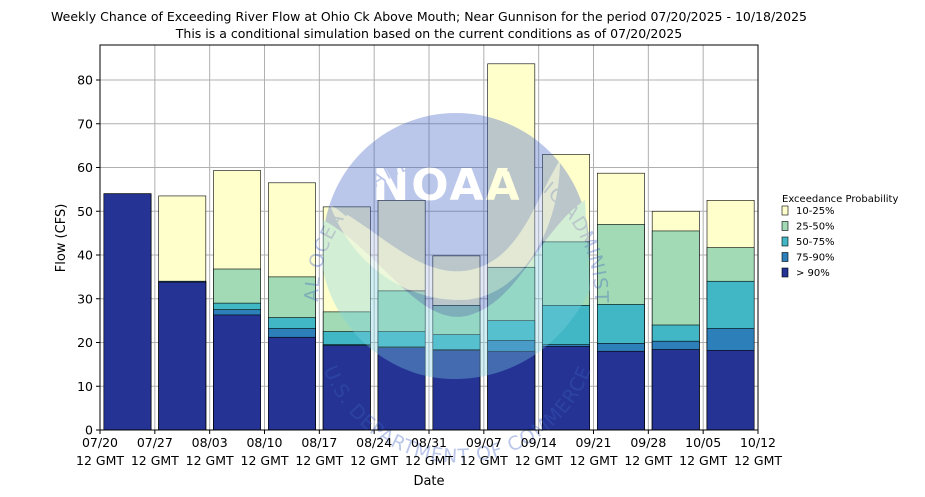 The image size is (925, 497). What do you see at coordinates (428, 481) in the screenshot?
I see `x-axis-label: Date` at bounding box center [428, 481].